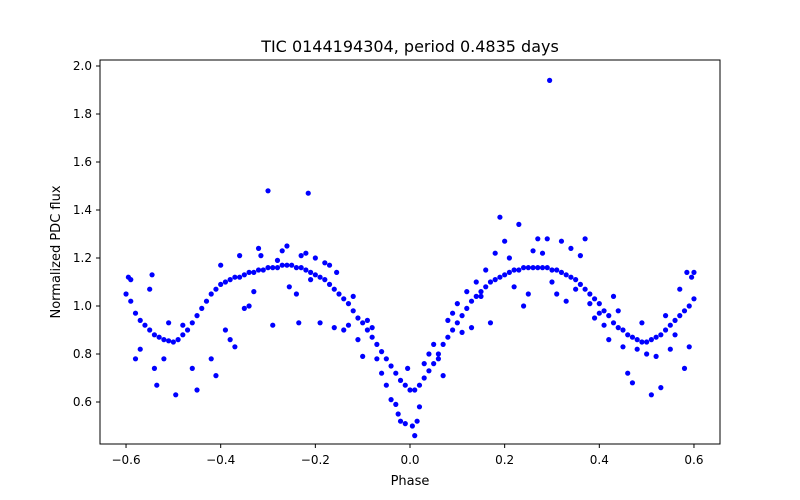 The image size is (800, 500). What do you see at coordinates (410, 481) in the screenshot?
I see `x-axis-label: Phase` at bounding box center [410, 481].